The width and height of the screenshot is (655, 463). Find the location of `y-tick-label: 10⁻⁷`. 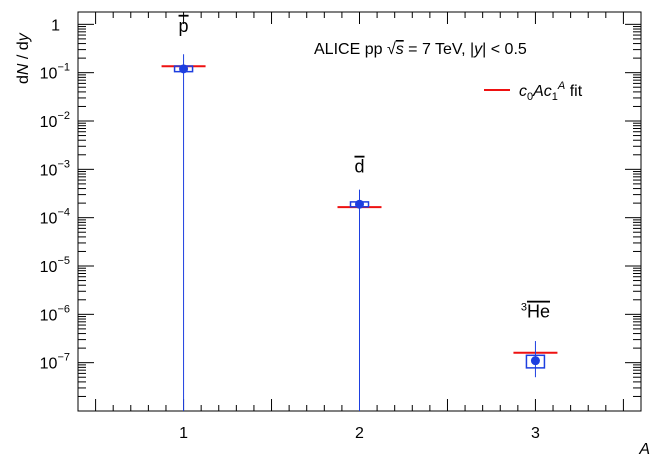

y-tick-label: 10⁻⁷ is located at coordinates (55, 362).